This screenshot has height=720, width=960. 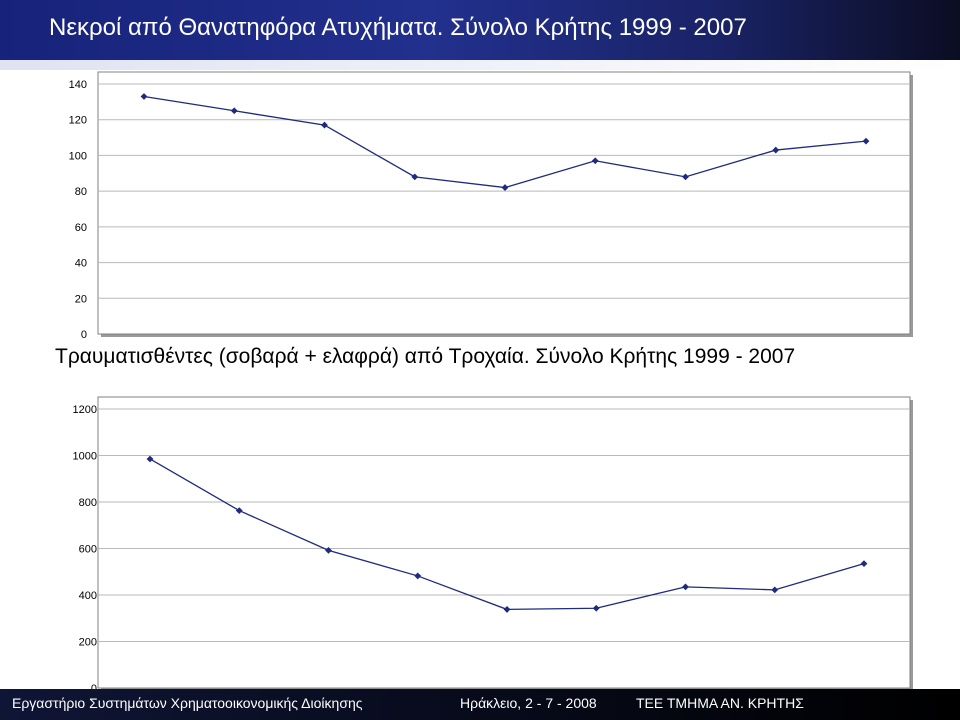 I want to click on chart1-ytick-label: 120, so click(x=78, y=121).